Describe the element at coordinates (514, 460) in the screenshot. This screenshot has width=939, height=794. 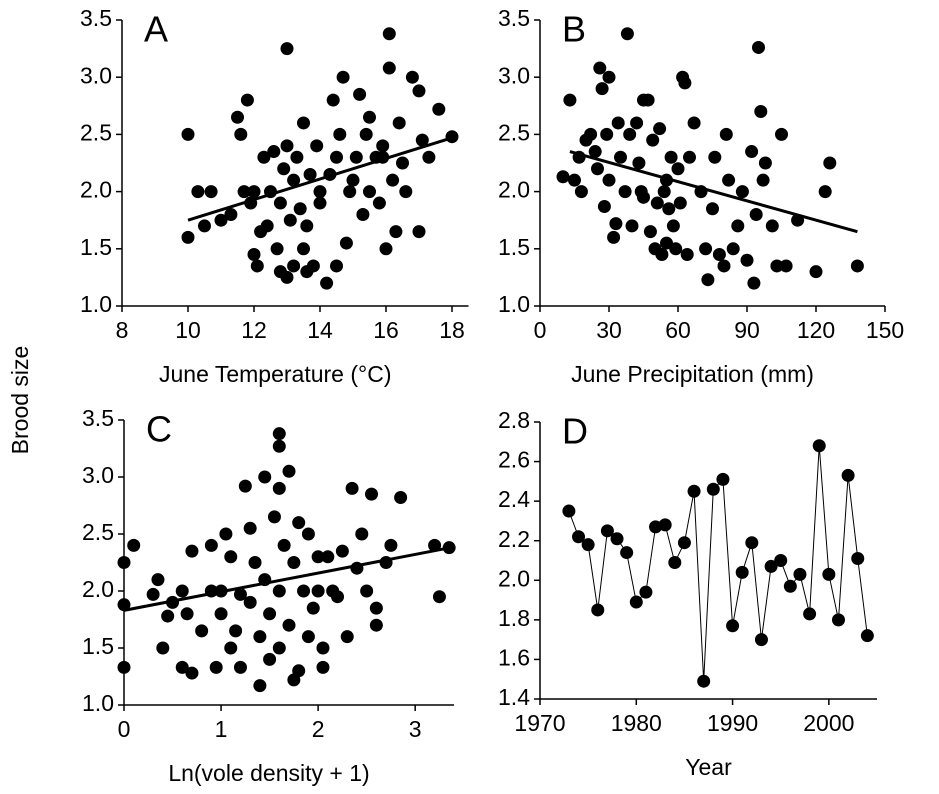
I see `y-tick-label: 2.6` at that location.